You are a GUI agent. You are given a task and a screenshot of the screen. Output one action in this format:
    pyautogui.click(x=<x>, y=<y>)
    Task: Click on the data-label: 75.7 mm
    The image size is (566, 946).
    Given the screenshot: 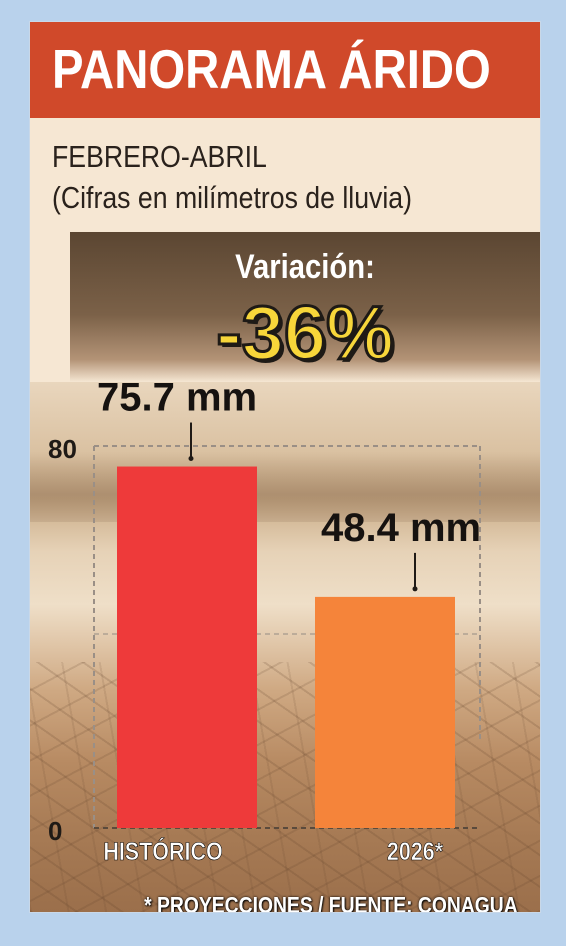 What is the action you would take?
    pyautogui.click(x=177, y=398)
    